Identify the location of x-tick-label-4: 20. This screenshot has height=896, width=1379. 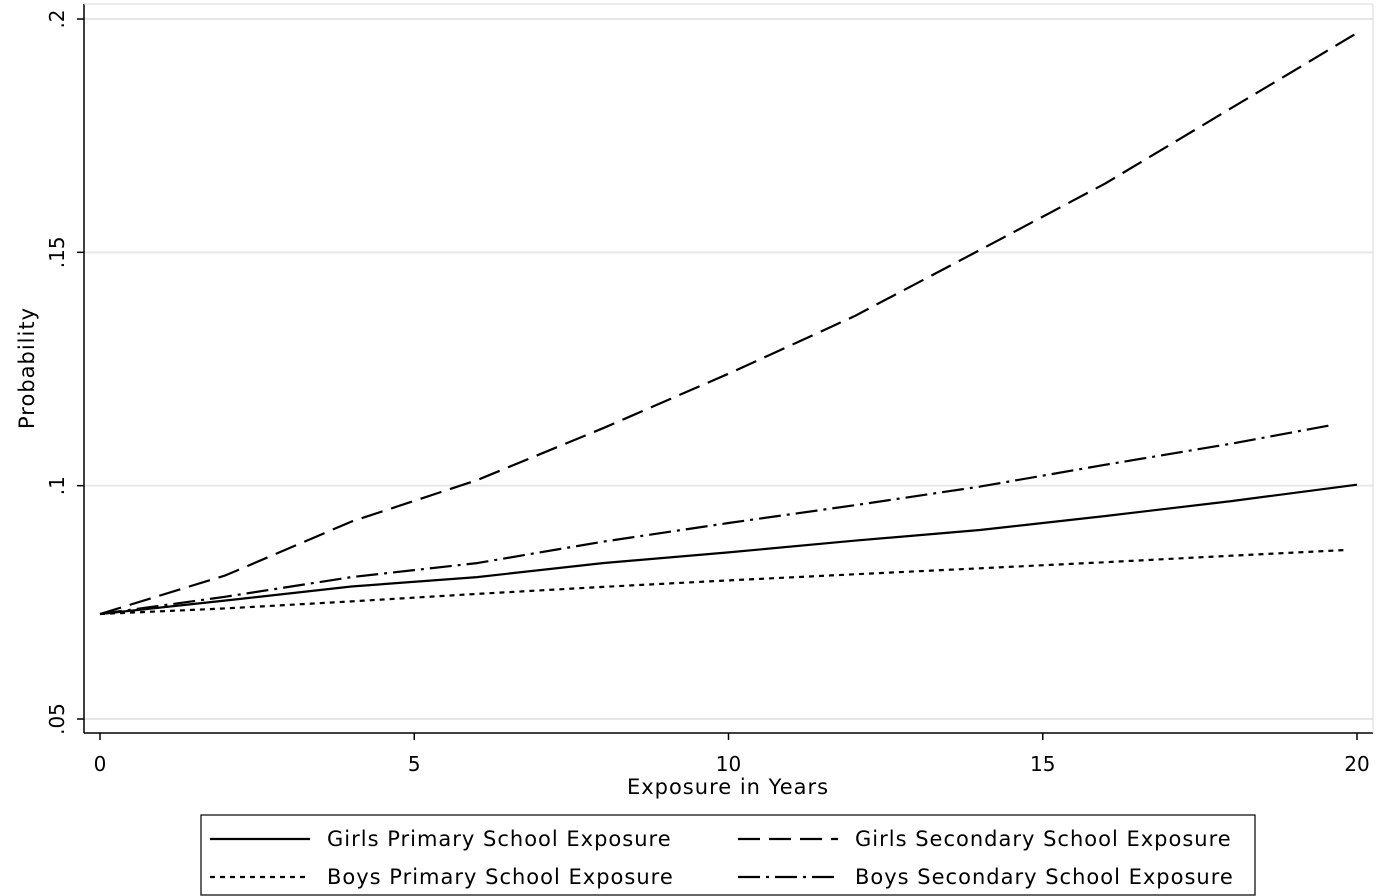
(1356, 764).